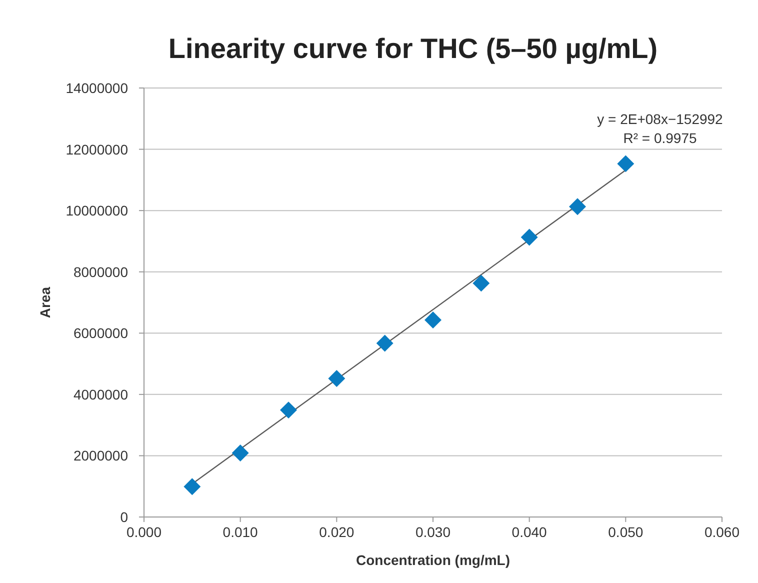 The image size is (758, 583). Describe the element at coordinates (413, 48) in the screenshot. I see `chart-title: Linearity curve for THC (5–50 µg/mL)` at that location.